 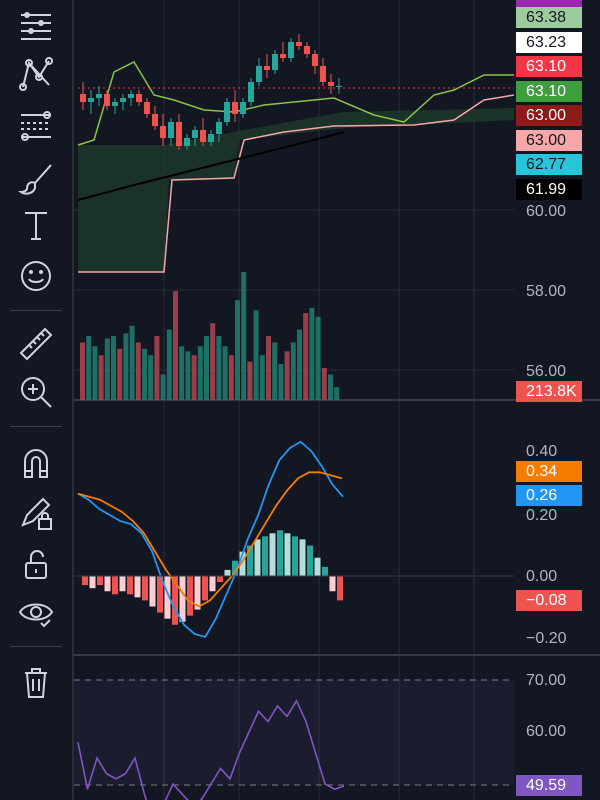 I want to click on visibility-icon, so click(x=36, y=612).